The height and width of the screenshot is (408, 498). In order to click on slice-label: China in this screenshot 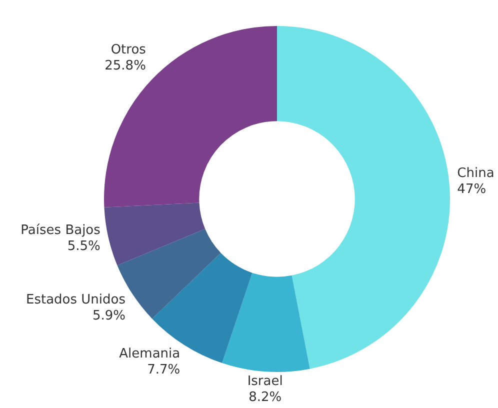, I will do `click(475, 174)`.